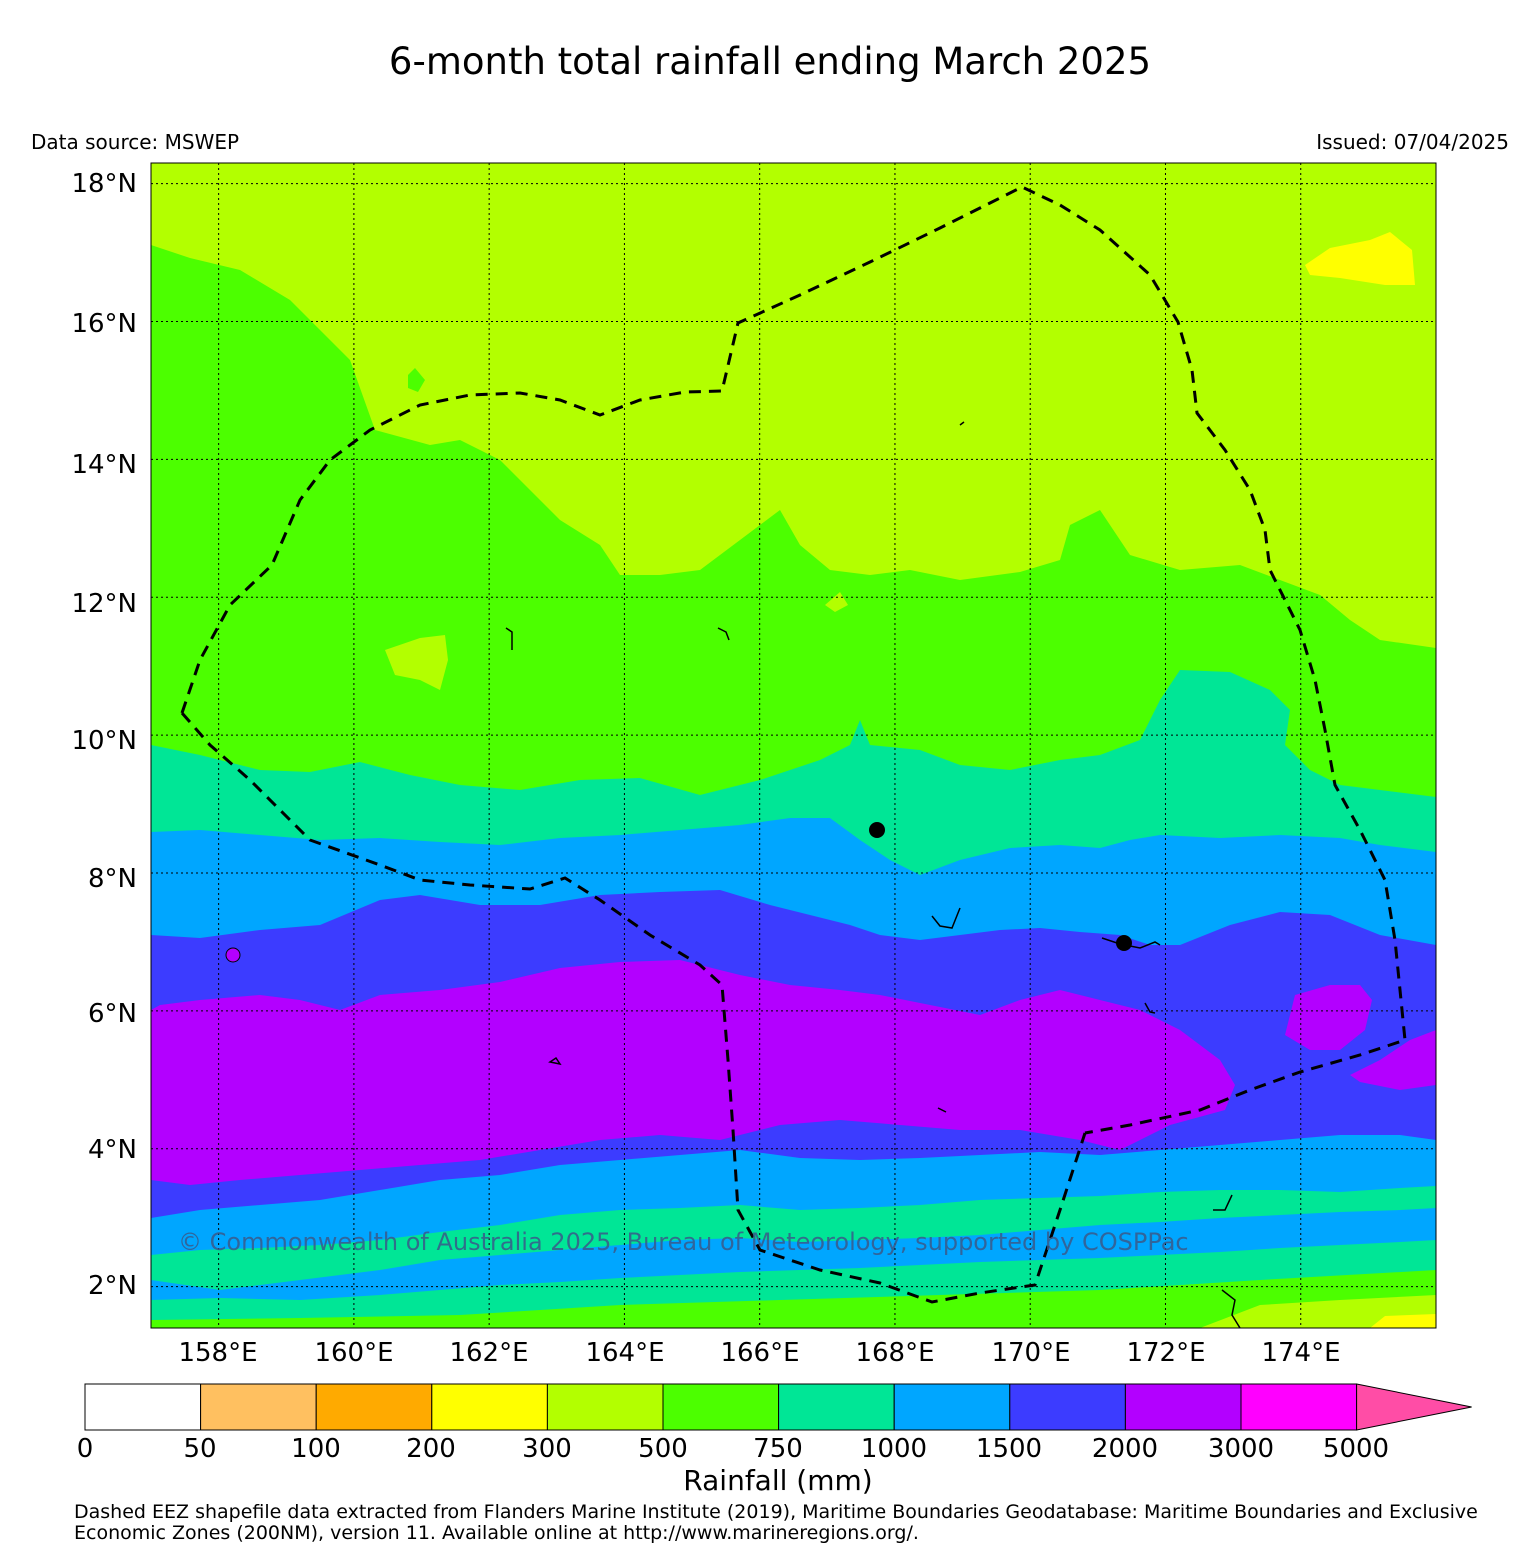 This screenshot has width=1540, height=1563. I want to click on lon-tick-label: 158°E, so click(218, 1353).